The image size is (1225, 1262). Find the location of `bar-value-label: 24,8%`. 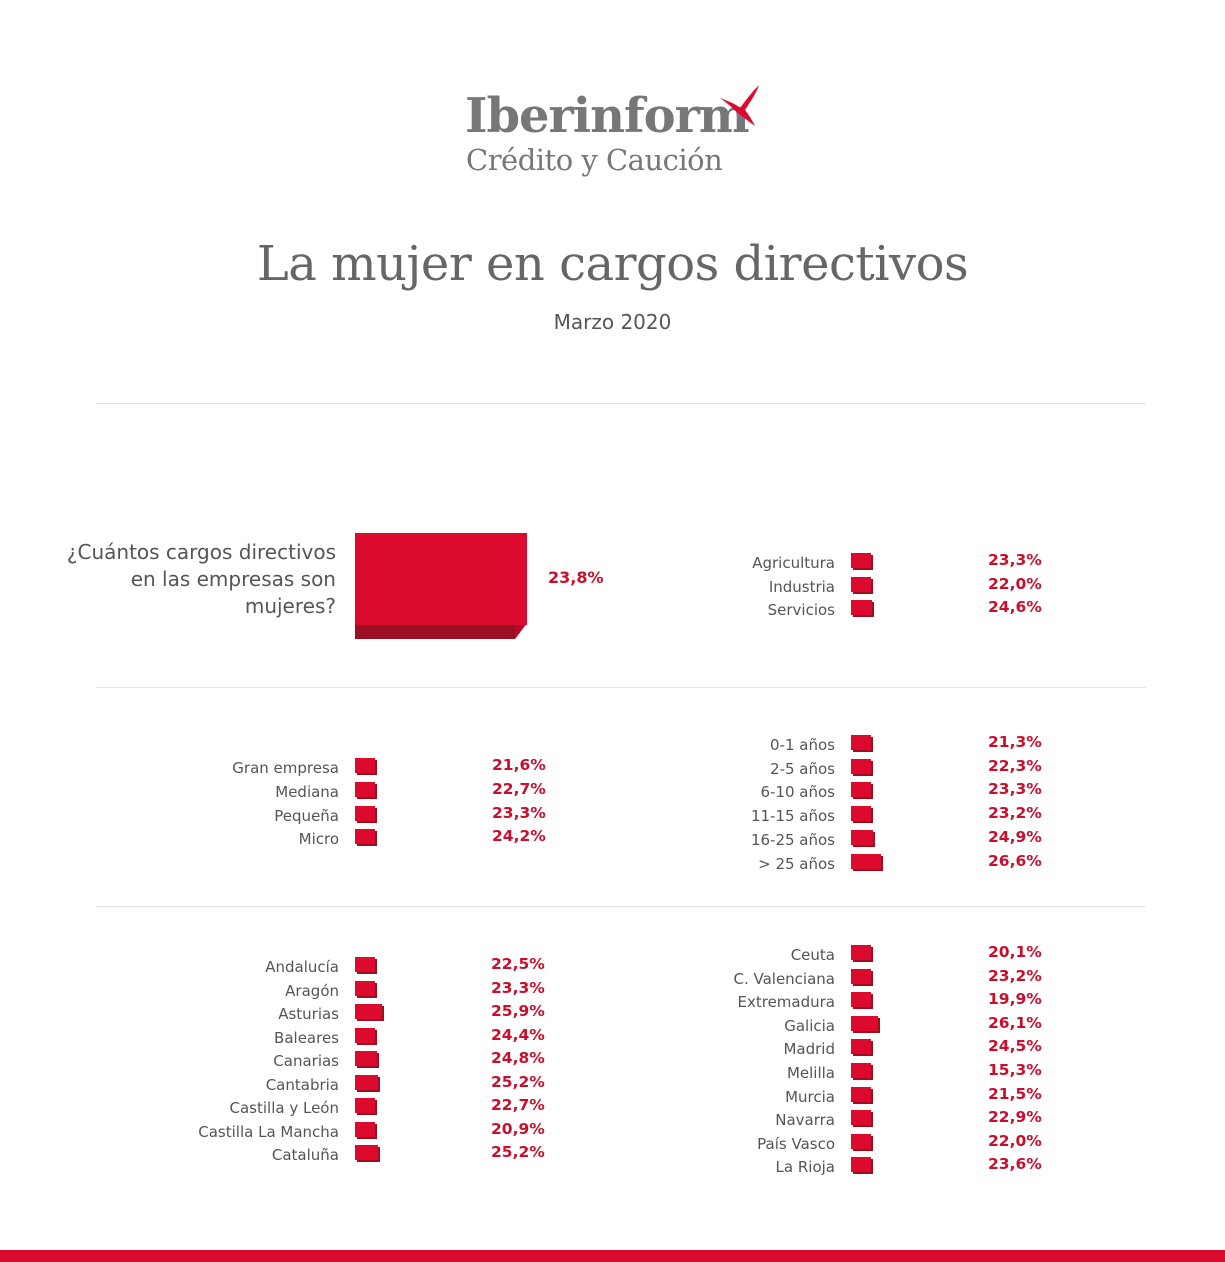

bar-value-label: 24,8% is located at coordinates (518, 1058).